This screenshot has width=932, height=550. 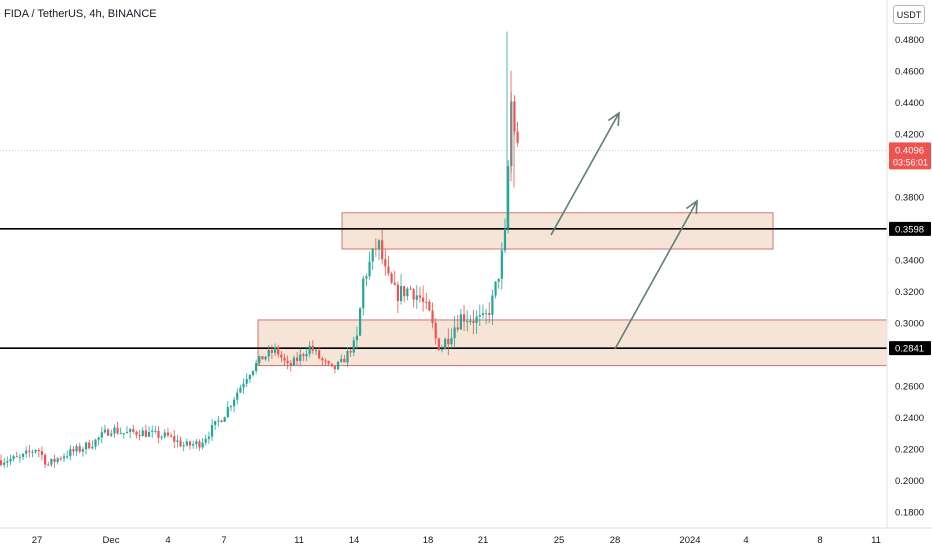 What do you see at coordinates (909, 275) in the screenshot?
I see `price-scale` at bounding box center [909, 275].